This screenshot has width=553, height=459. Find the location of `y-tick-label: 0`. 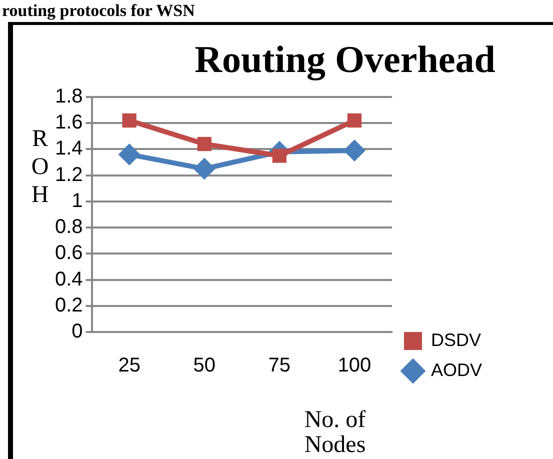

y-tick-label: 0 is located at coordinates (77, 331).